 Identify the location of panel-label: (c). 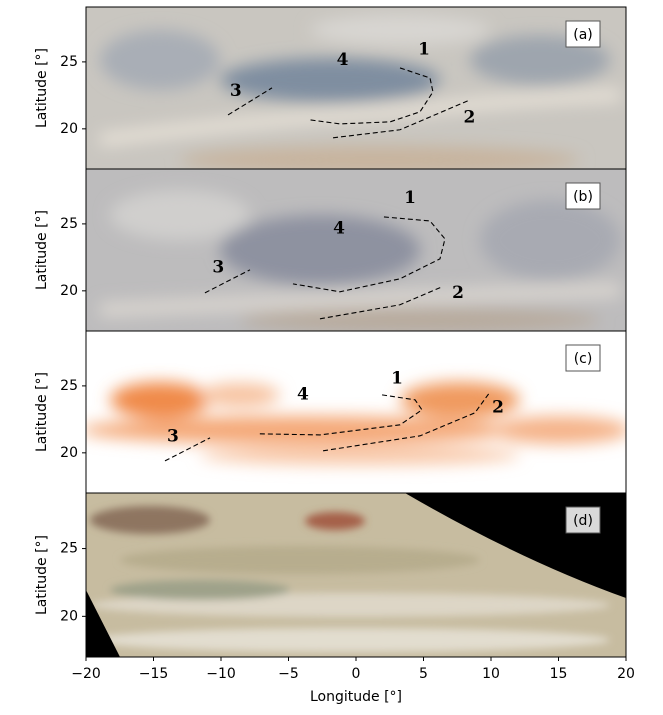
(583, 359).